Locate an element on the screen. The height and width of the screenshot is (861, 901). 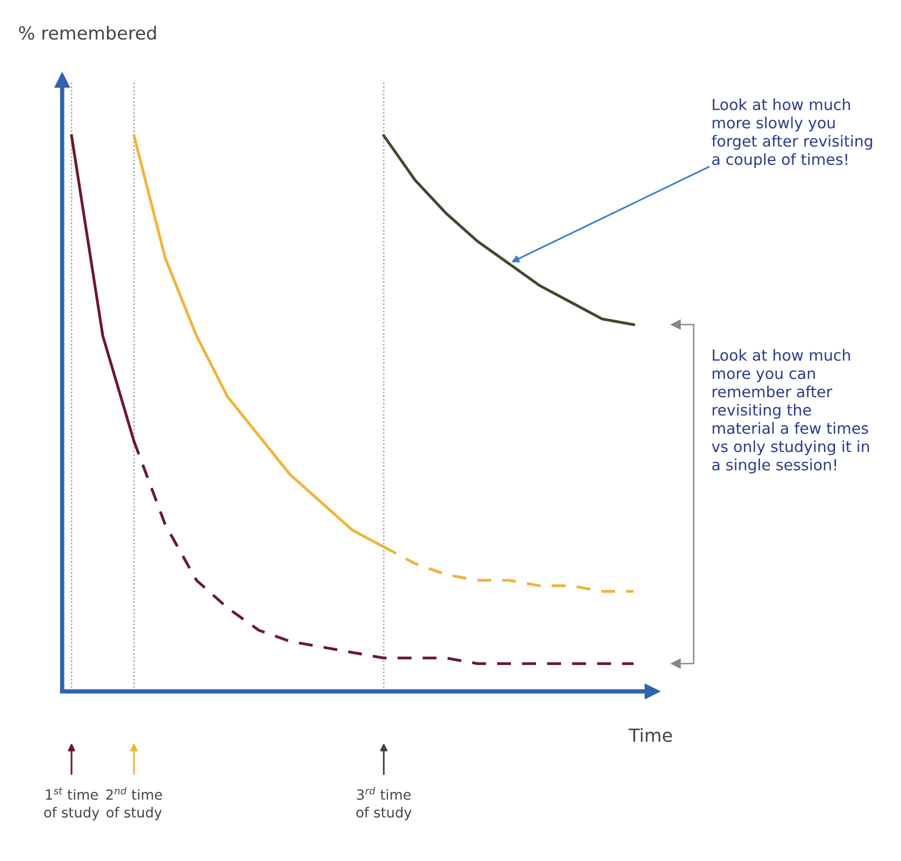
text: Look at how much more slowly you forget after revisiting a couple of times! is located at coordinates (792, 133).